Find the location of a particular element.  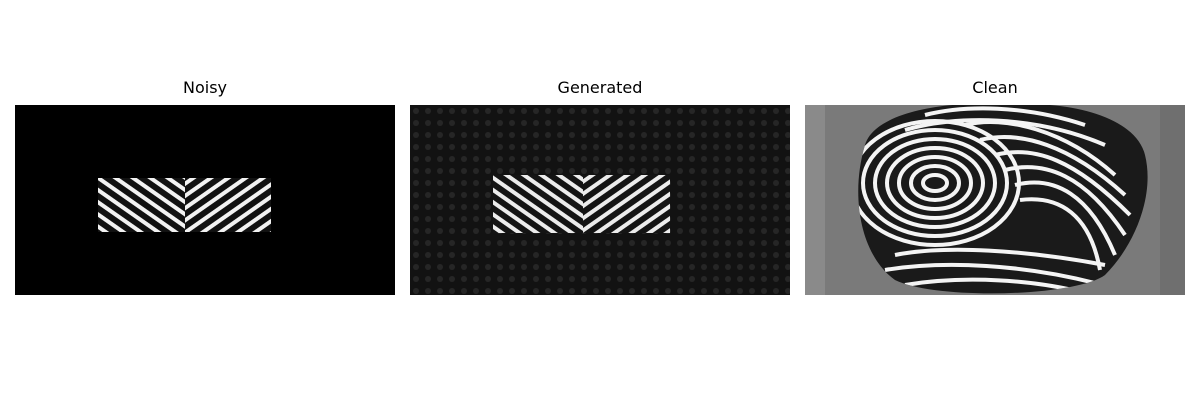

generated-title: Generated is located at coordinates (600, 87).